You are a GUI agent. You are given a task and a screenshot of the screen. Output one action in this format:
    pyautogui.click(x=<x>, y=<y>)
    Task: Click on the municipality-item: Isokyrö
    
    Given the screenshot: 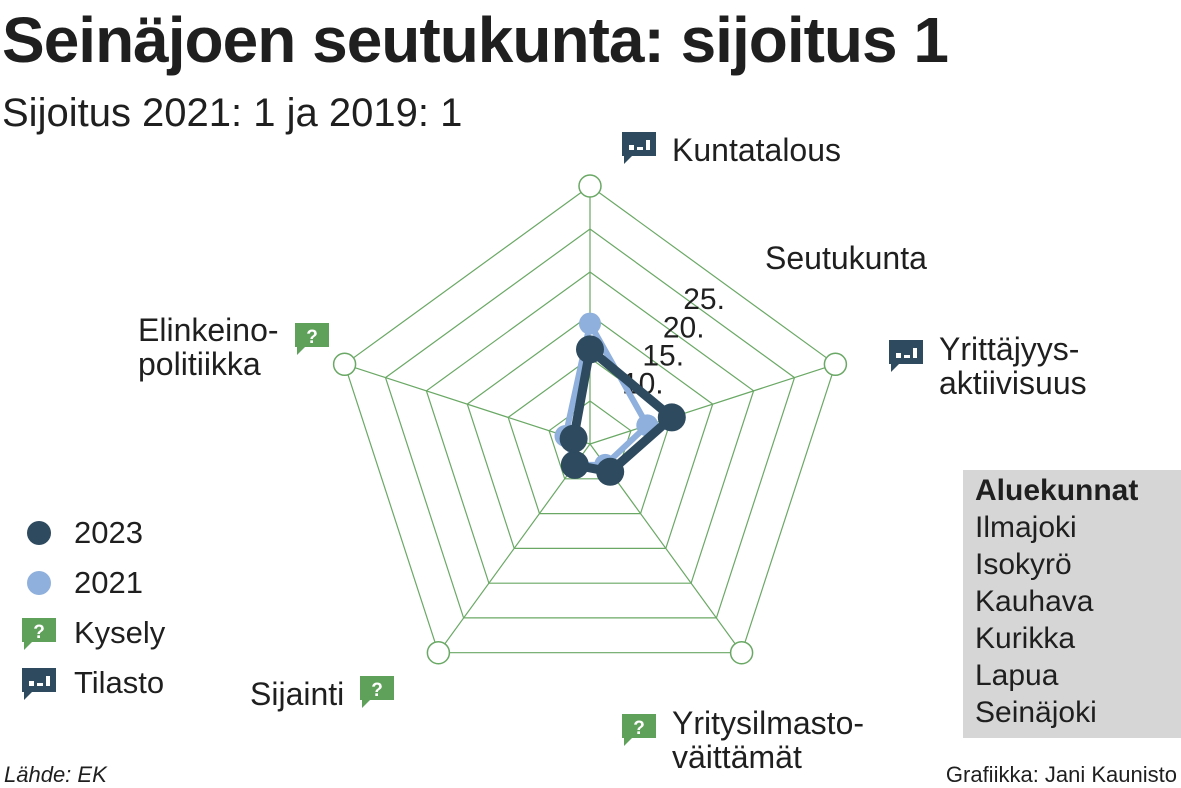 What is the action you would take?
    pyautogui.click(x=1023, y=564)
    